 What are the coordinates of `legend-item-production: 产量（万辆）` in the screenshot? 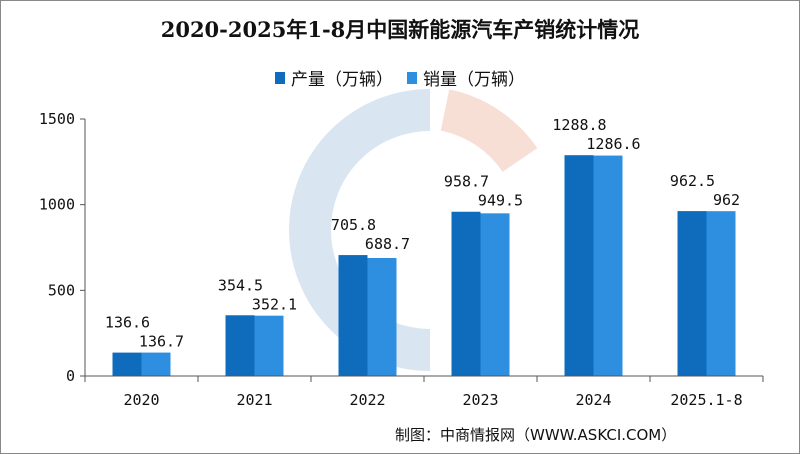 It's located at (334, 77).